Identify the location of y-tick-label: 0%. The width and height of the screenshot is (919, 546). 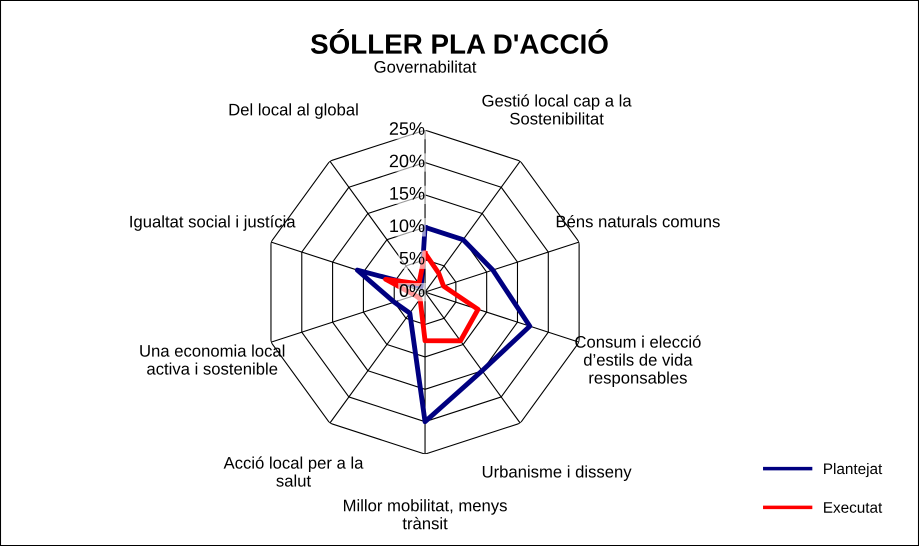
(412, 290).